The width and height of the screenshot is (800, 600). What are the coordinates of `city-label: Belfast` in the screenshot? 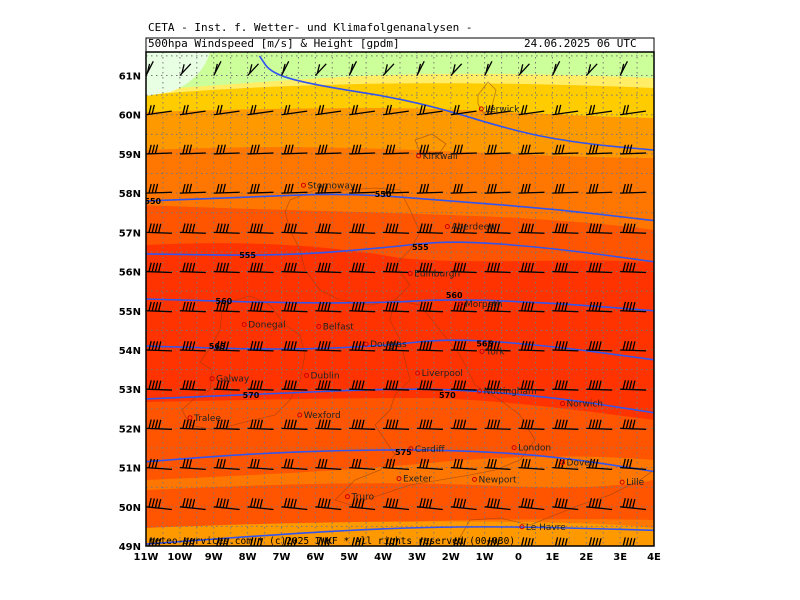 It's located at (339, 327).